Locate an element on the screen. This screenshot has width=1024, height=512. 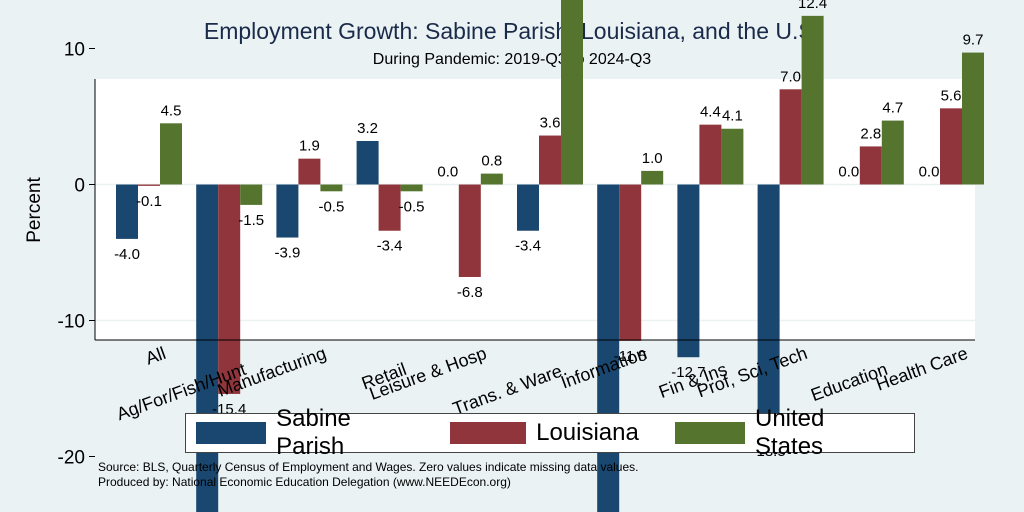
legend-swatch-sabine-parish is located at coordinates (231, 433).